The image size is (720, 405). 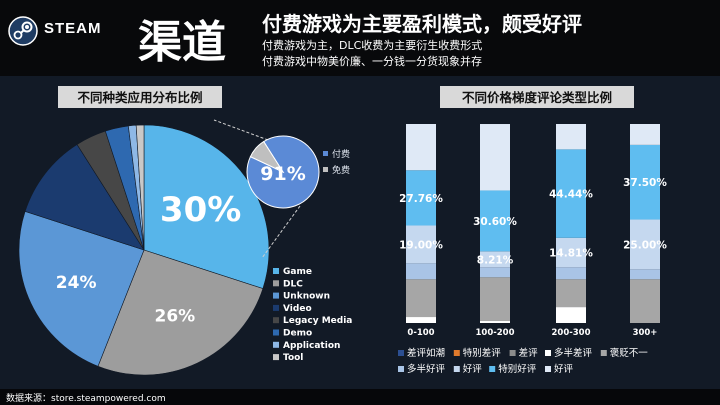 I want to click on pie-slice-tool, so click(x=140, y=187).